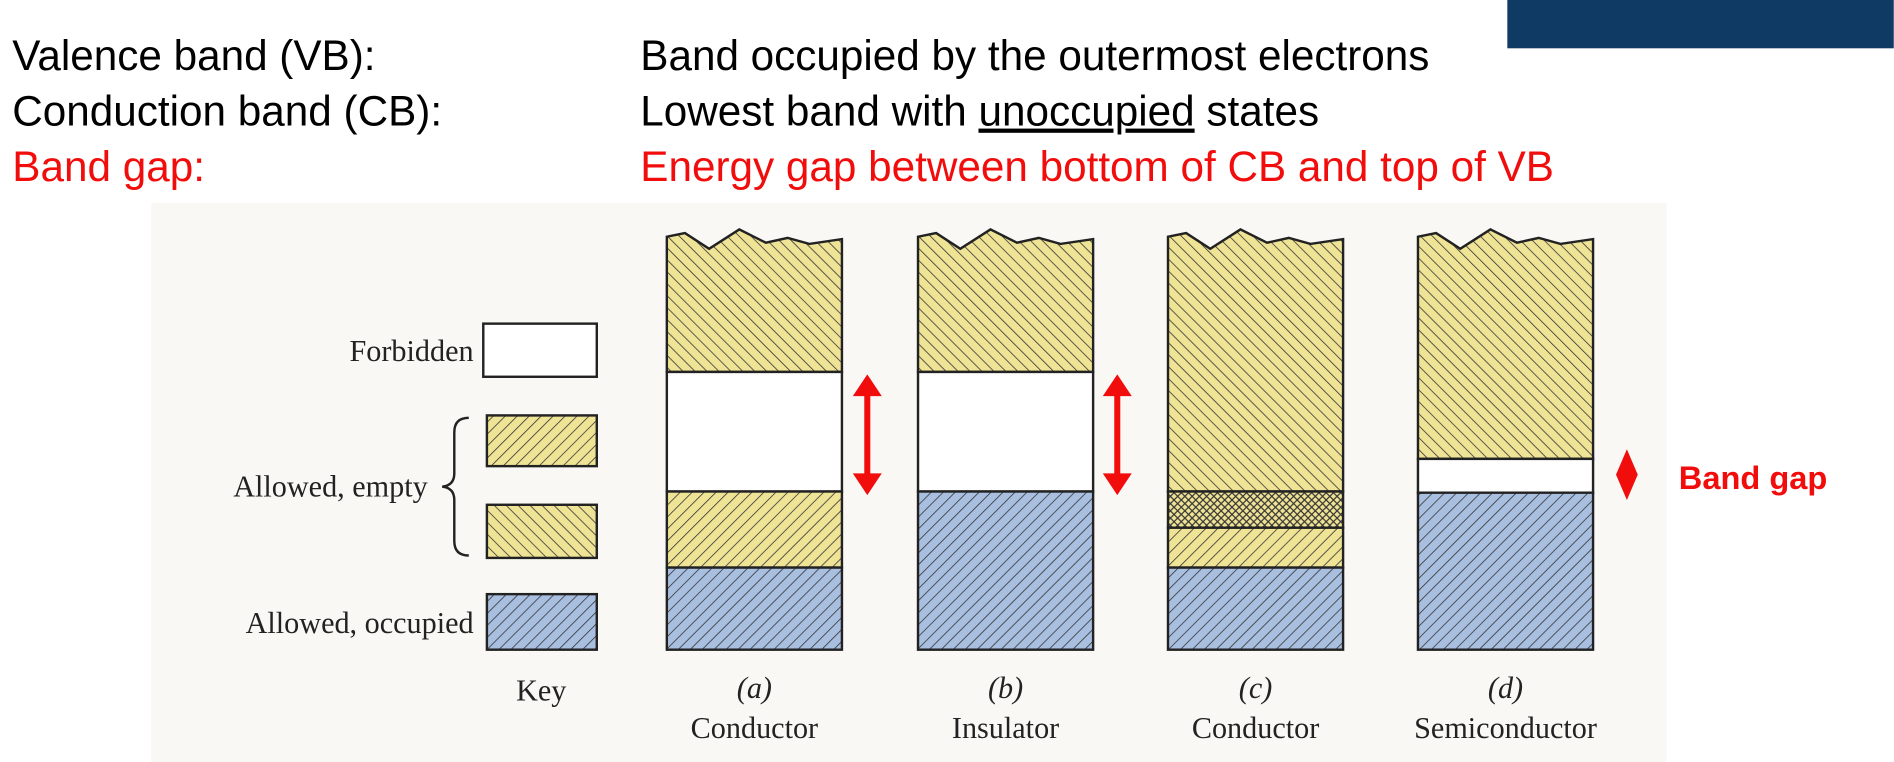  What do you see at coordinates (360, 623) in the screenshot?
I see `key-label: Allowed, occupied` at bounding box center [360, 623].